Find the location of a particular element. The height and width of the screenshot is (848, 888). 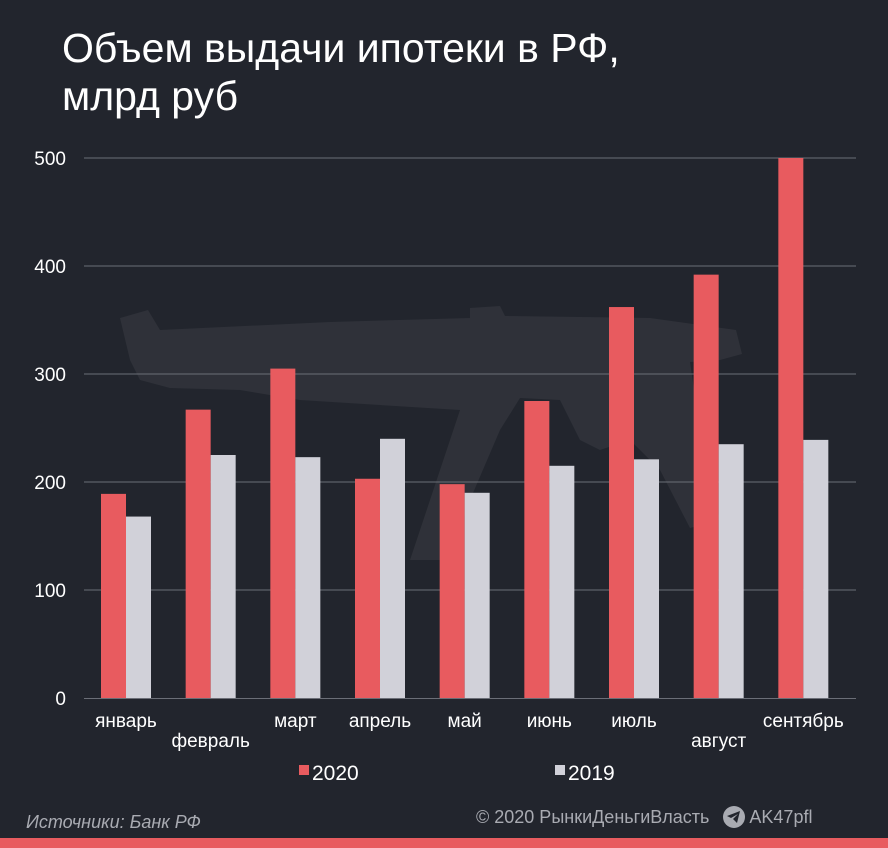

y-tick-label: 400 is located at coordinates (50, 267).